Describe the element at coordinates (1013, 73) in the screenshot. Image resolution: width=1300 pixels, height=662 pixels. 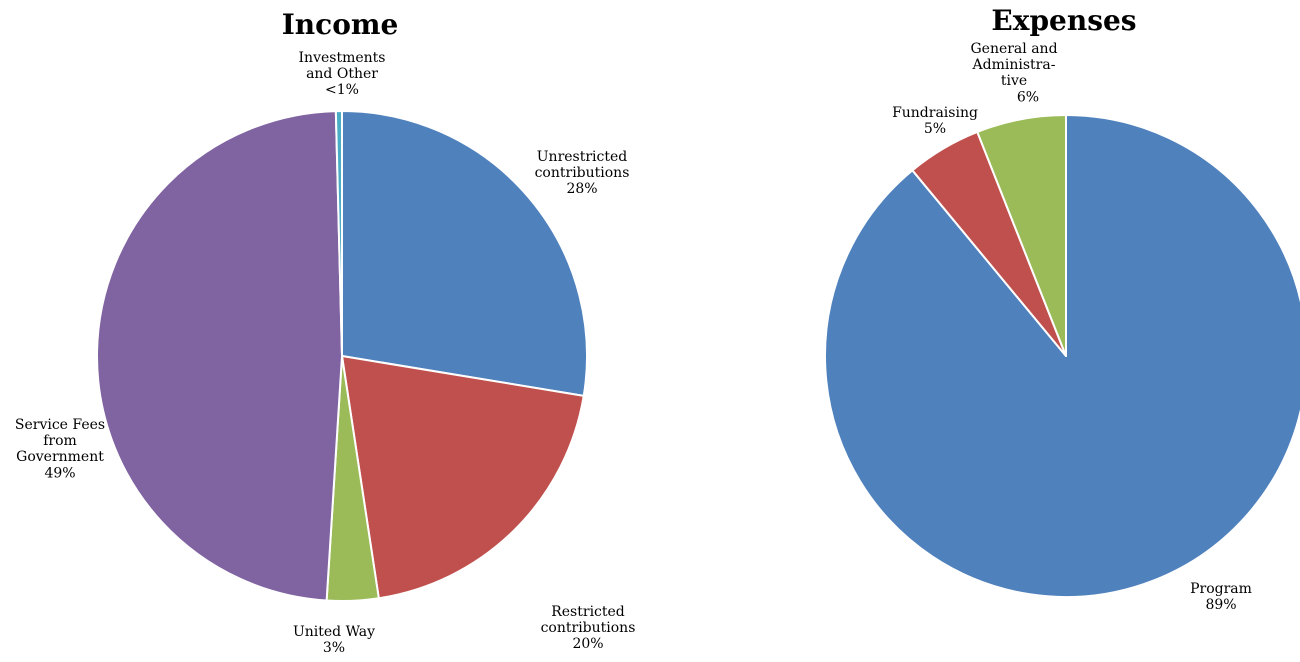
I see `expenses-label-general-and-administrative: General and Administra-tive 6%` at that location.